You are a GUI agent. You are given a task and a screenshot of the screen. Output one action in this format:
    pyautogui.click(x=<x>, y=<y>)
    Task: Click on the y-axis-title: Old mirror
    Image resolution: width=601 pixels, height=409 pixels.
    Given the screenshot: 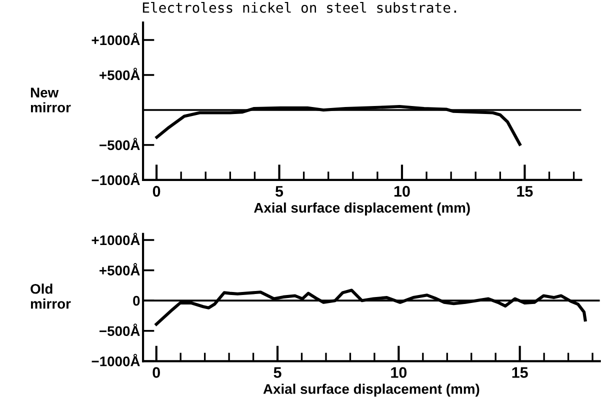 What is the action you would take?
    pyautogui.click(x=50, y=296)
    